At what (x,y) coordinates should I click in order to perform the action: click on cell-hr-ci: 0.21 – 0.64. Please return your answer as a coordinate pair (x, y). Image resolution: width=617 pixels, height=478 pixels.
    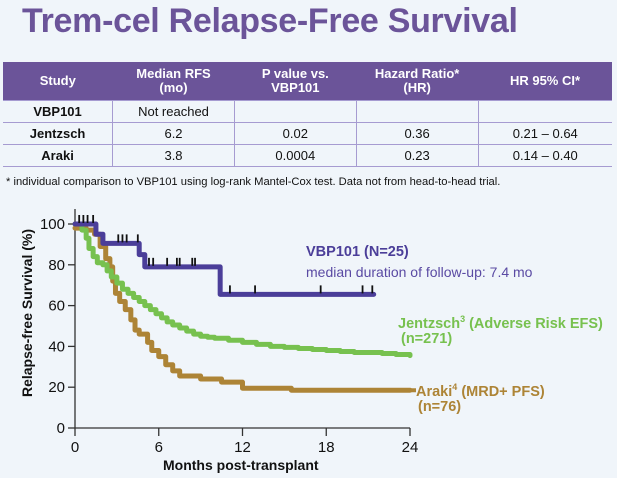
    Looking at the image, I should click on (544, 133).